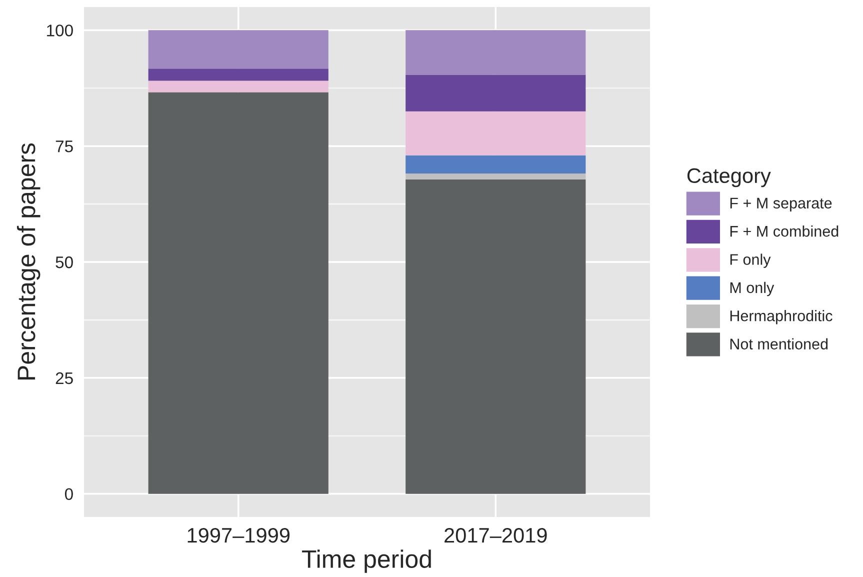 The image size is (863, 577). I want to click on x-tick-label: 1997–1999, so click(239, 535).